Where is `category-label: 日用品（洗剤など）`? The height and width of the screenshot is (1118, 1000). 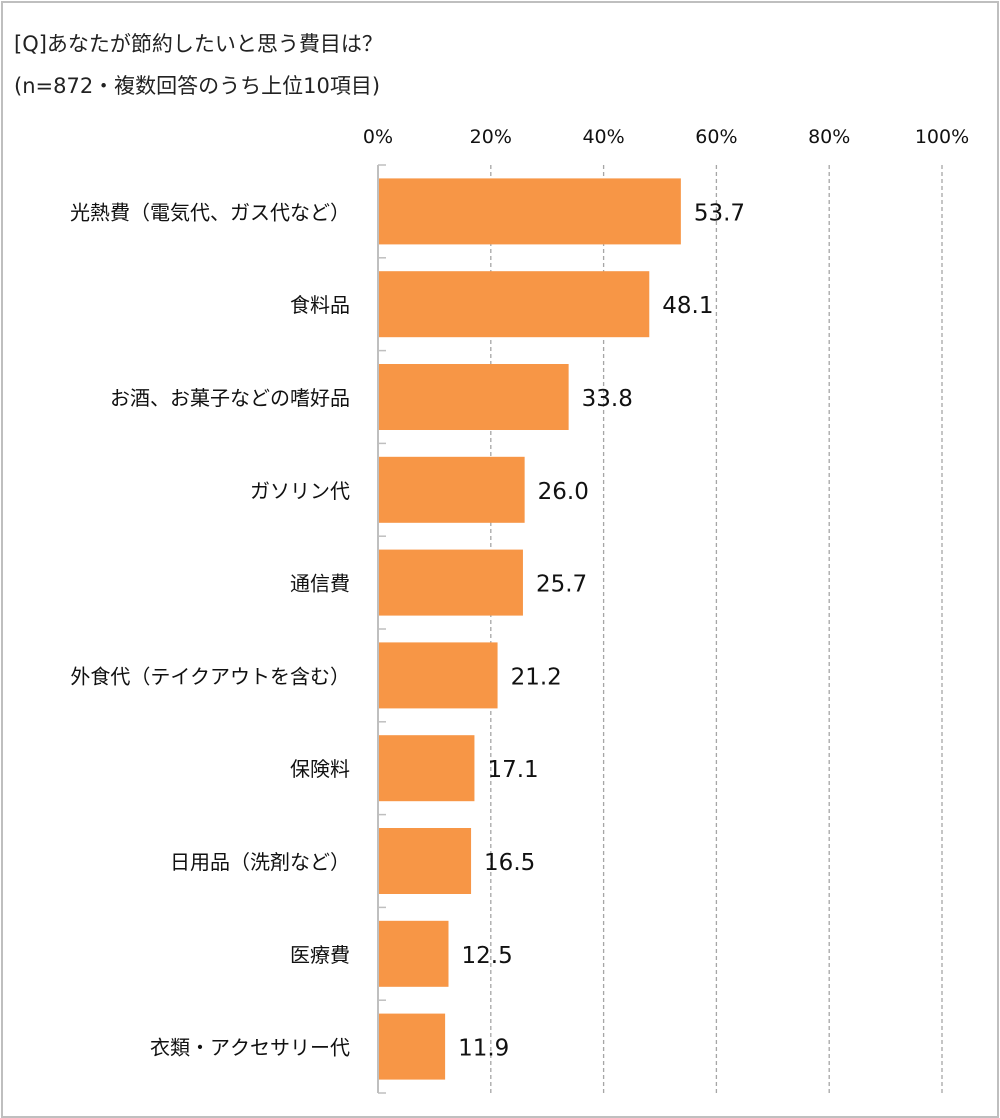
category-label: 日用品（洗剤など） is located at coordinates (260, 862).